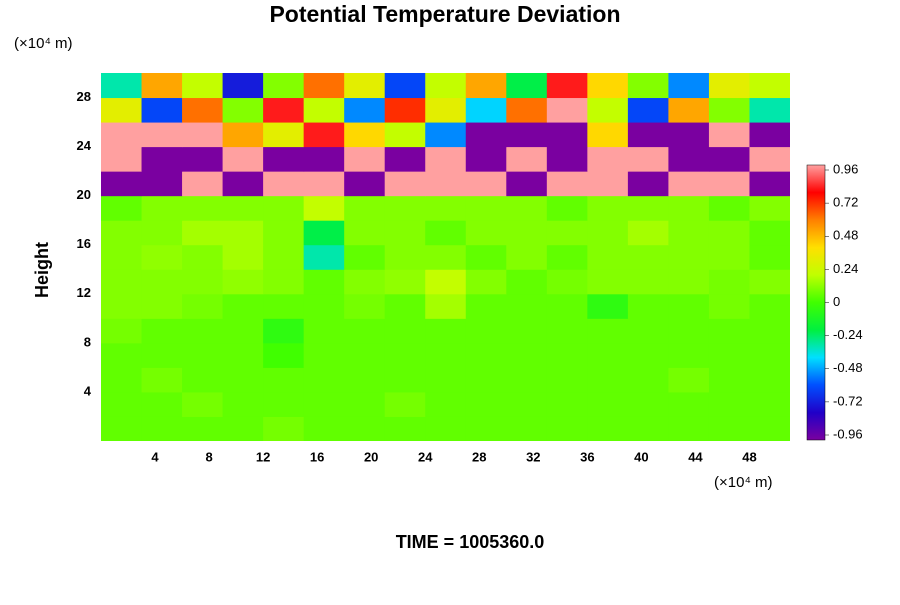 This screenshot has width=900, height=605. I want to click on y-tick-label: 16, so click(84, 243).